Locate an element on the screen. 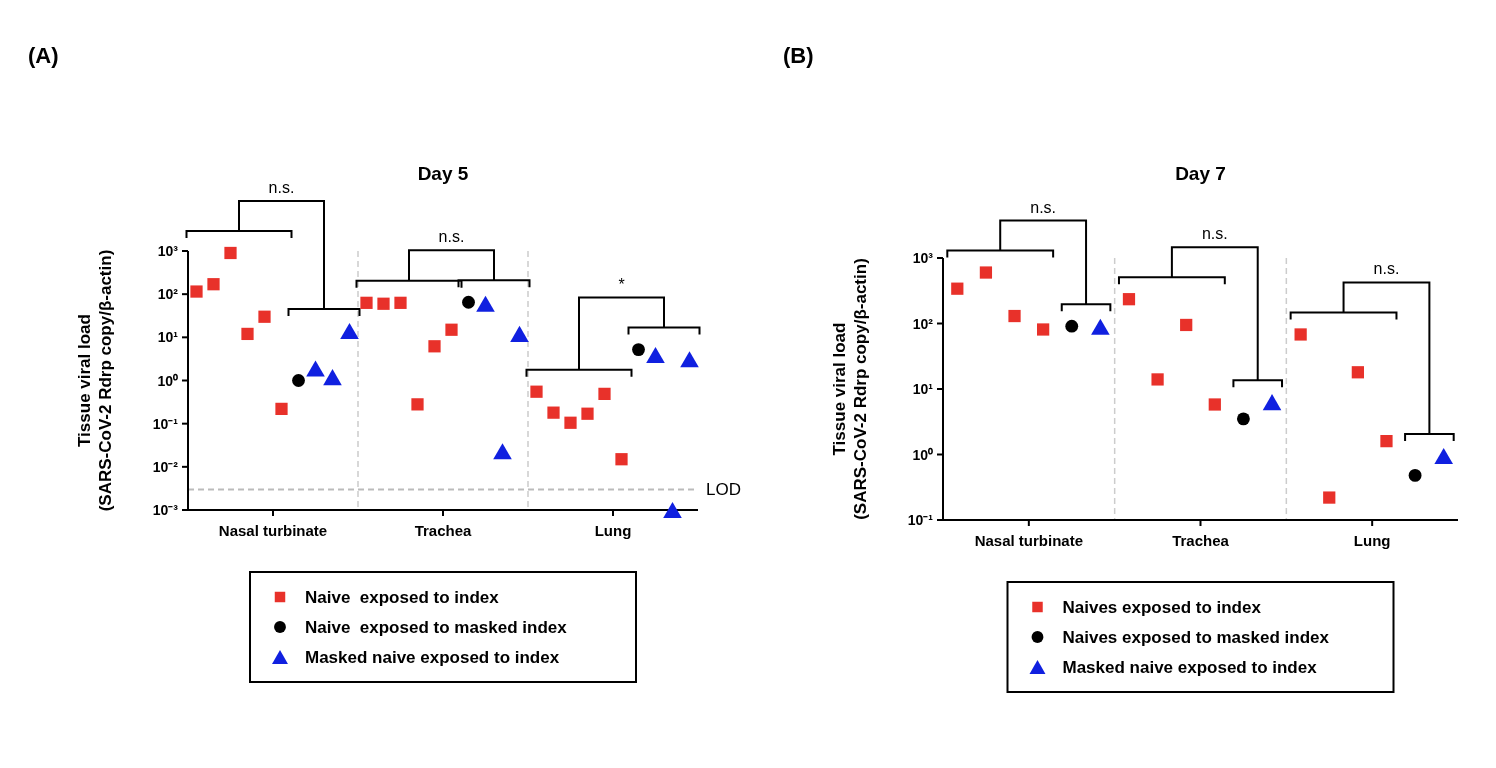  annotation: * is located at coordinates (621, 284).